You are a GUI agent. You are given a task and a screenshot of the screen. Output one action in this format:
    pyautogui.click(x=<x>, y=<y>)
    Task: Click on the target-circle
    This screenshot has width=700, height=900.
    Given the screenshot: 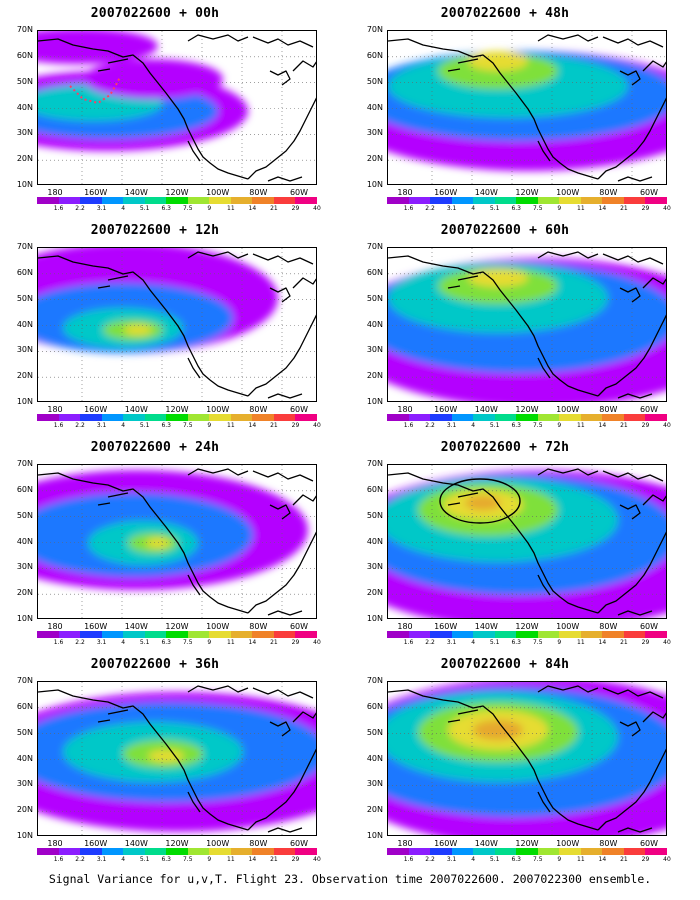 What is the action you would take?
    pyautogui.click(x=480, y=501)
    